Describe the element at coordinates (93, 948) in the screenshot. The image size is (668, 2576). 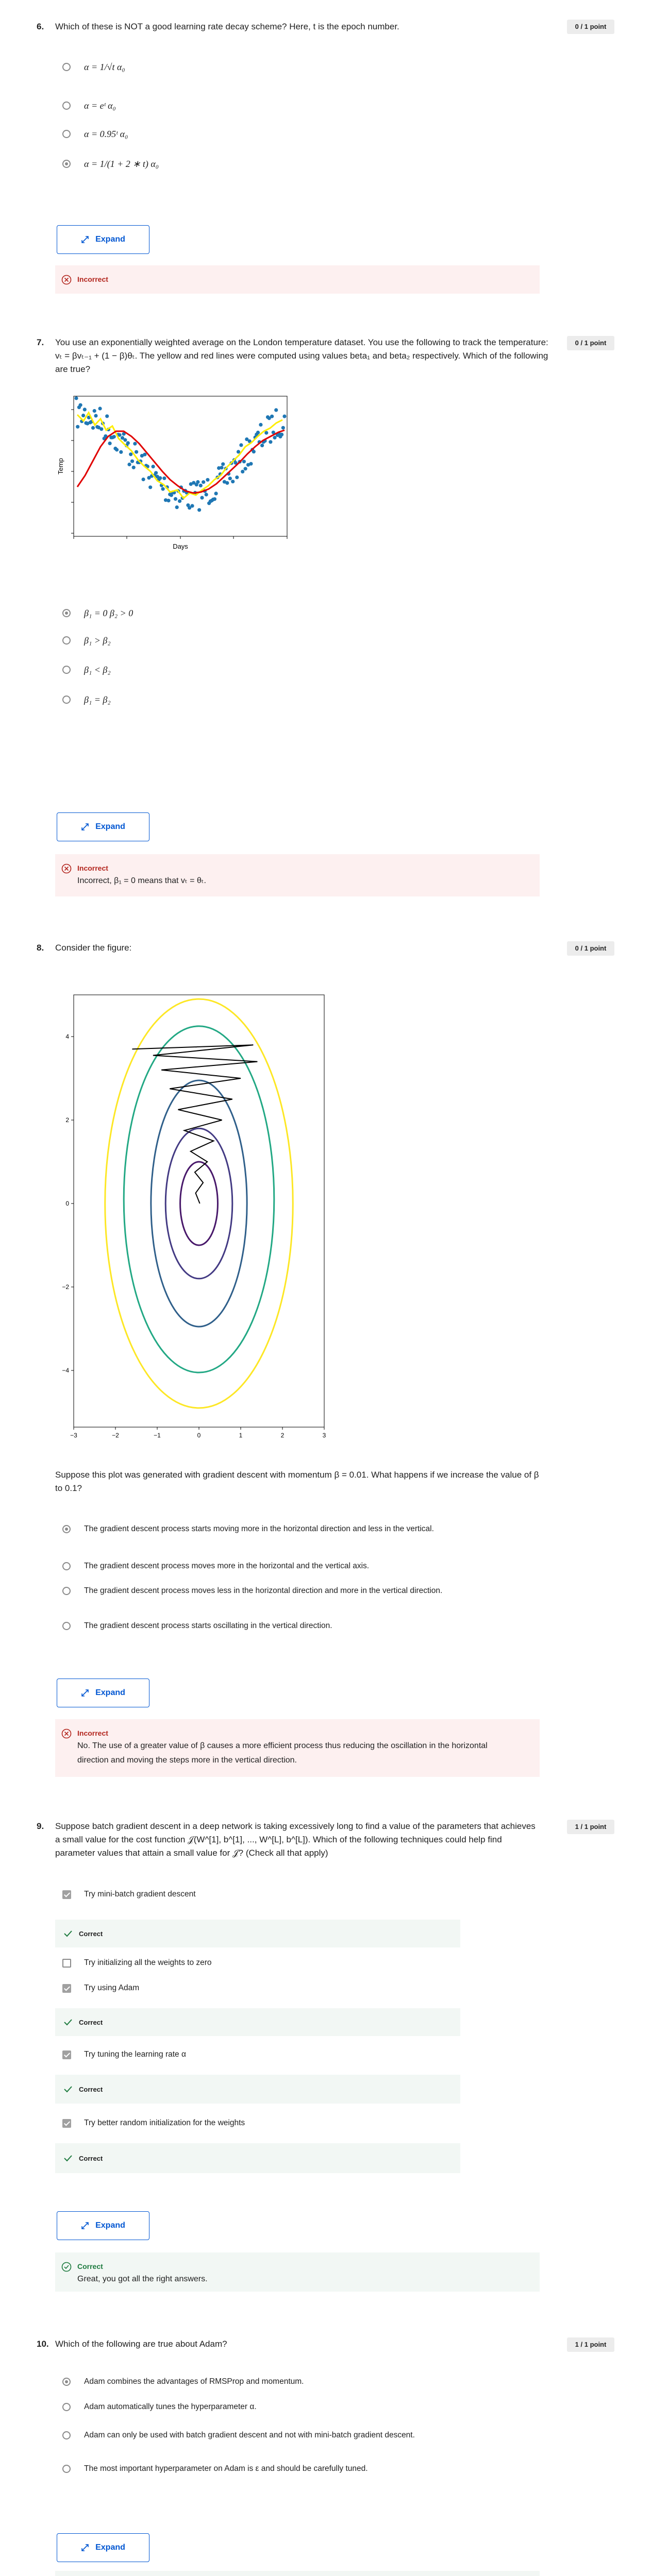
I see `question-text: Consider the figure:` at that location.